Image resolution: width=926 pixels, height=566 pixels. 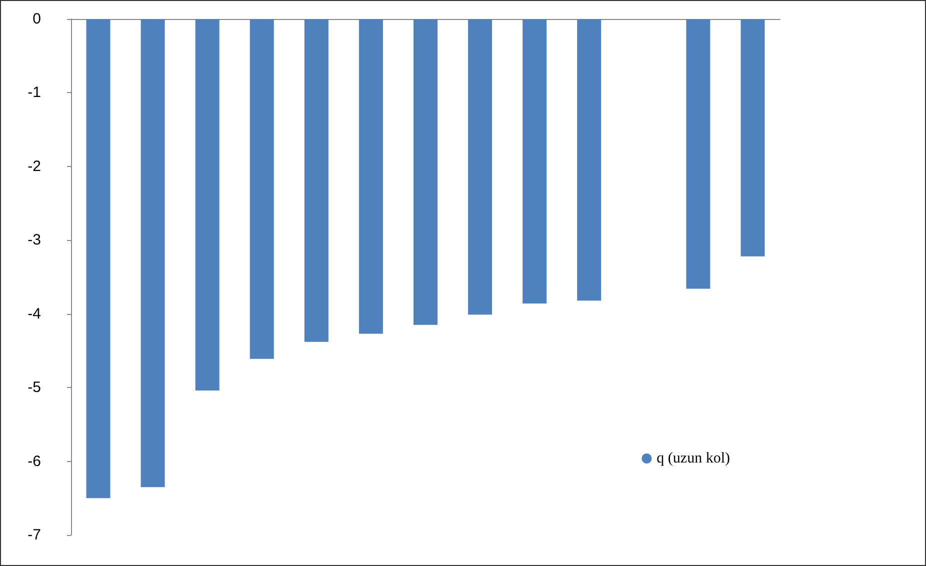 What do you see at coordinates (36, 19) in the screenshot?
I see `y-tick-label: 0` at bounding box center [36, 19].